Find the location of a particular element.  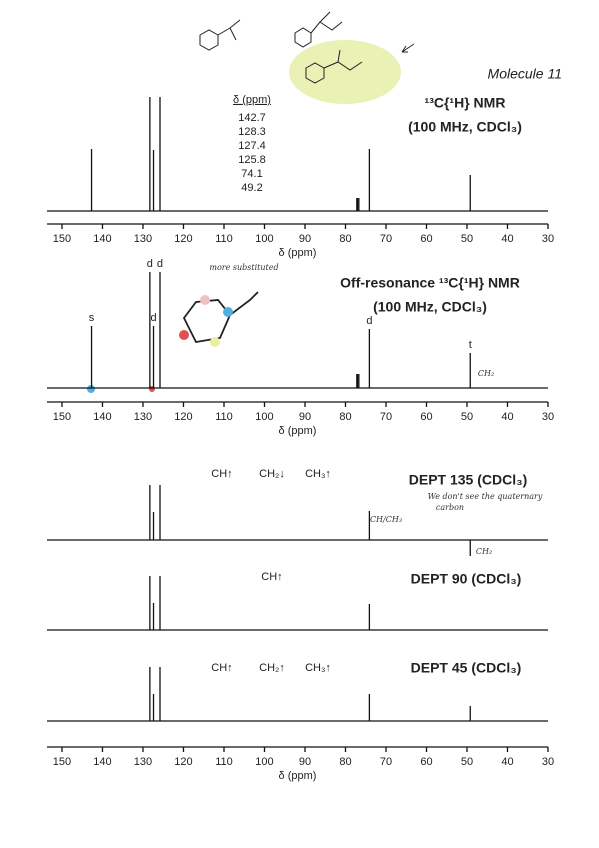

chart-title: ¹³C{¹H} NMR is located at coordinates (465, 103).